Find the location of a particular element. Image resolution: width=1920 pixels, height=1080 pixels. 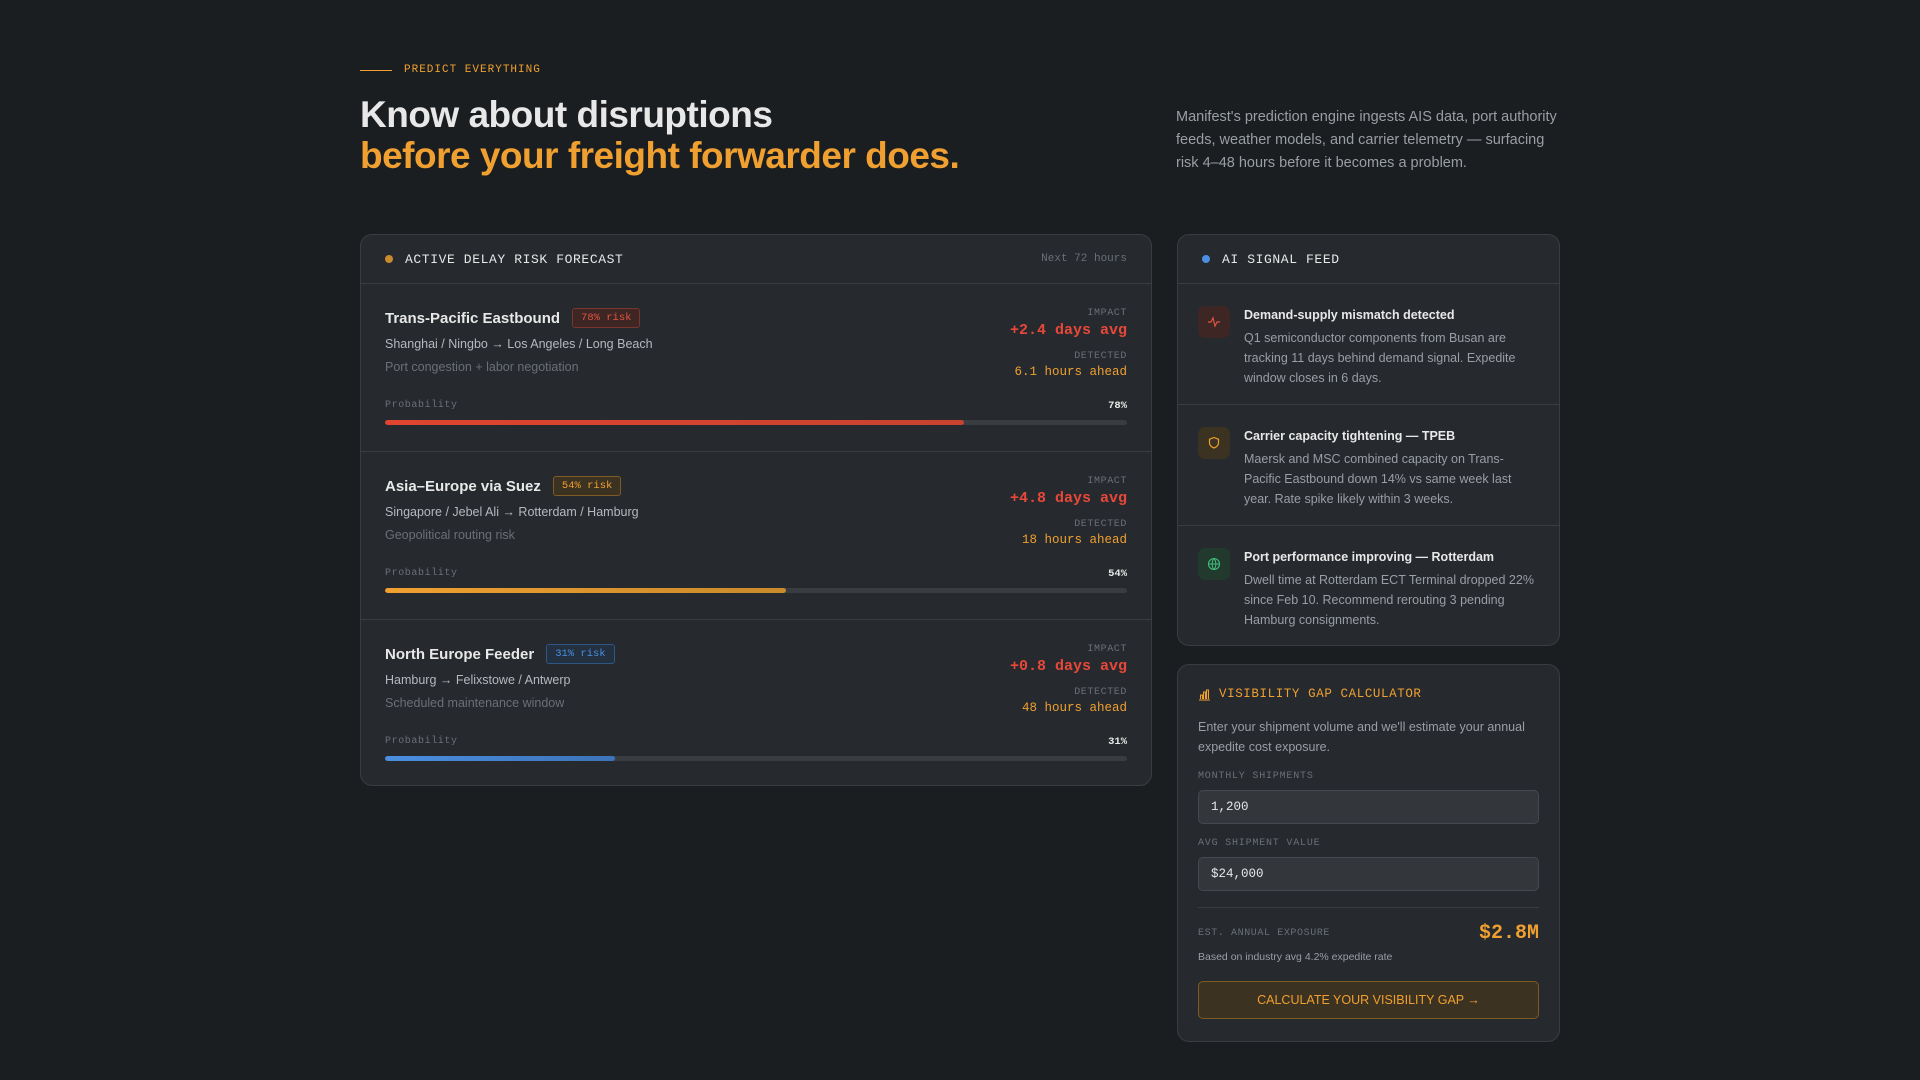

risk-badge: 54% risk is located at coordinates (587, 486).